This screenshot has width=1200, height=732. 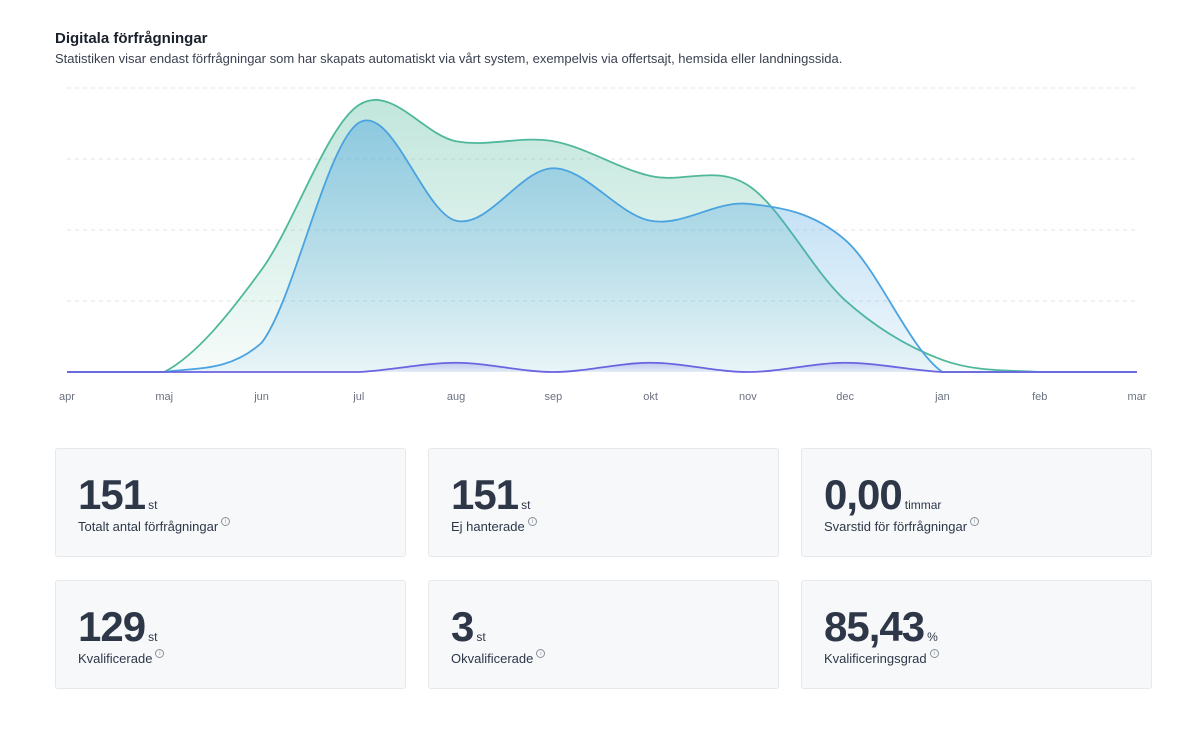 I want to click on x-tick-label: jul, so click(x=358, y=397).